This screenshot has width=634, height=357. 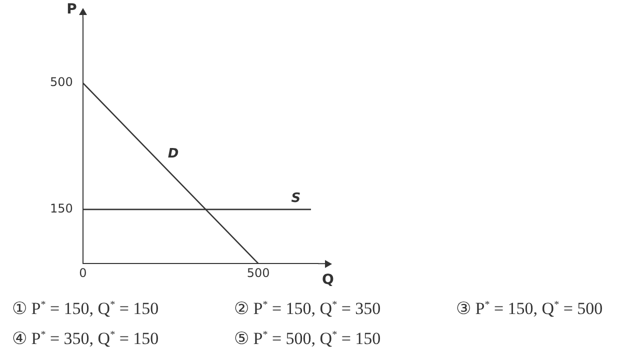 I want to click on text: ③ P$^{*}$ = 150, Q$^{*}$ = 500, so click(x=530, y=308).